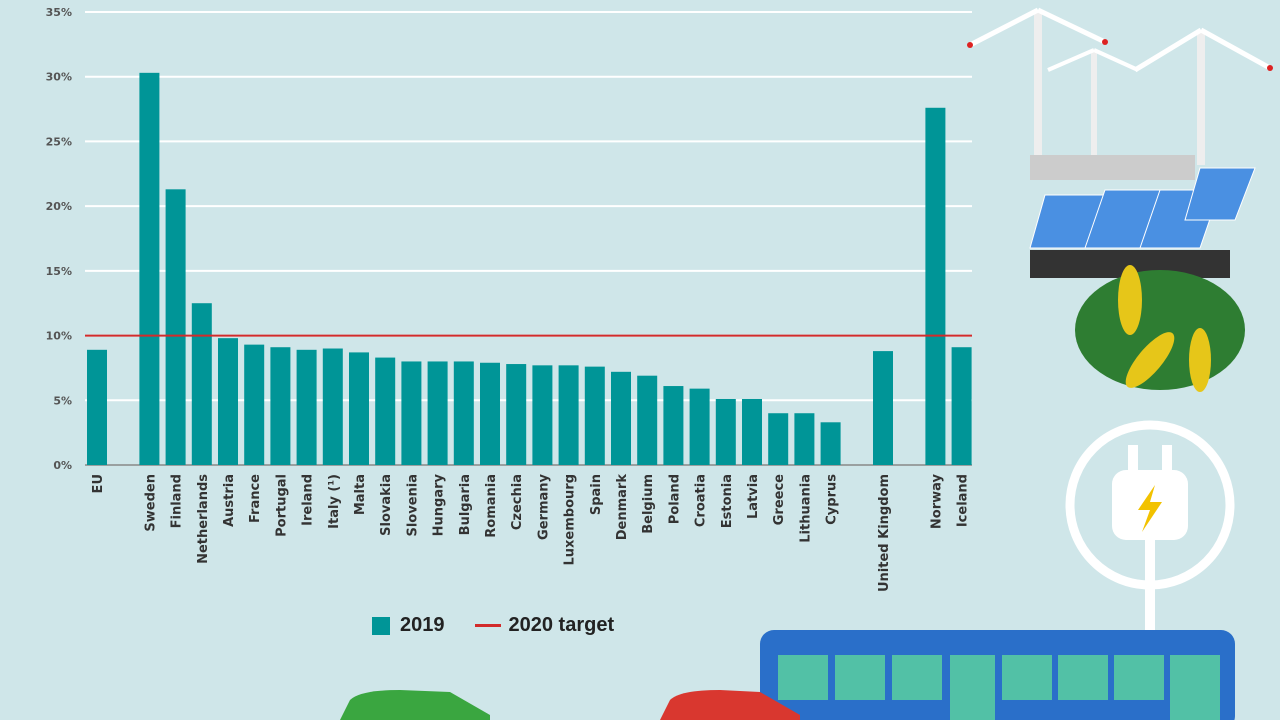 The image size is (1280, 720). I want to click on x-tick-label: Spain, so click(596, 494).